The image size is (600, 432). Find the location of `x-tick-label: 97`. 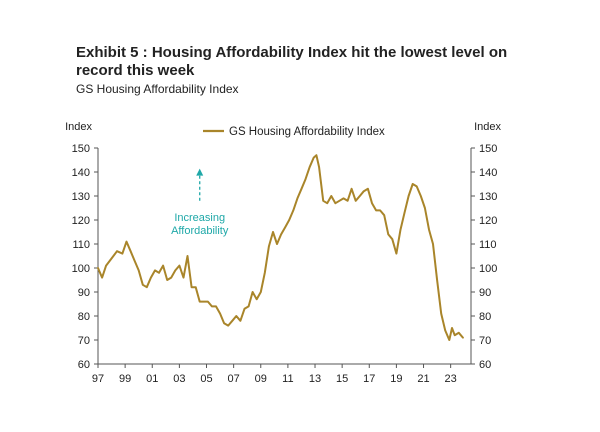

x-tick-label: 97 is located at coordinates (98, 379).